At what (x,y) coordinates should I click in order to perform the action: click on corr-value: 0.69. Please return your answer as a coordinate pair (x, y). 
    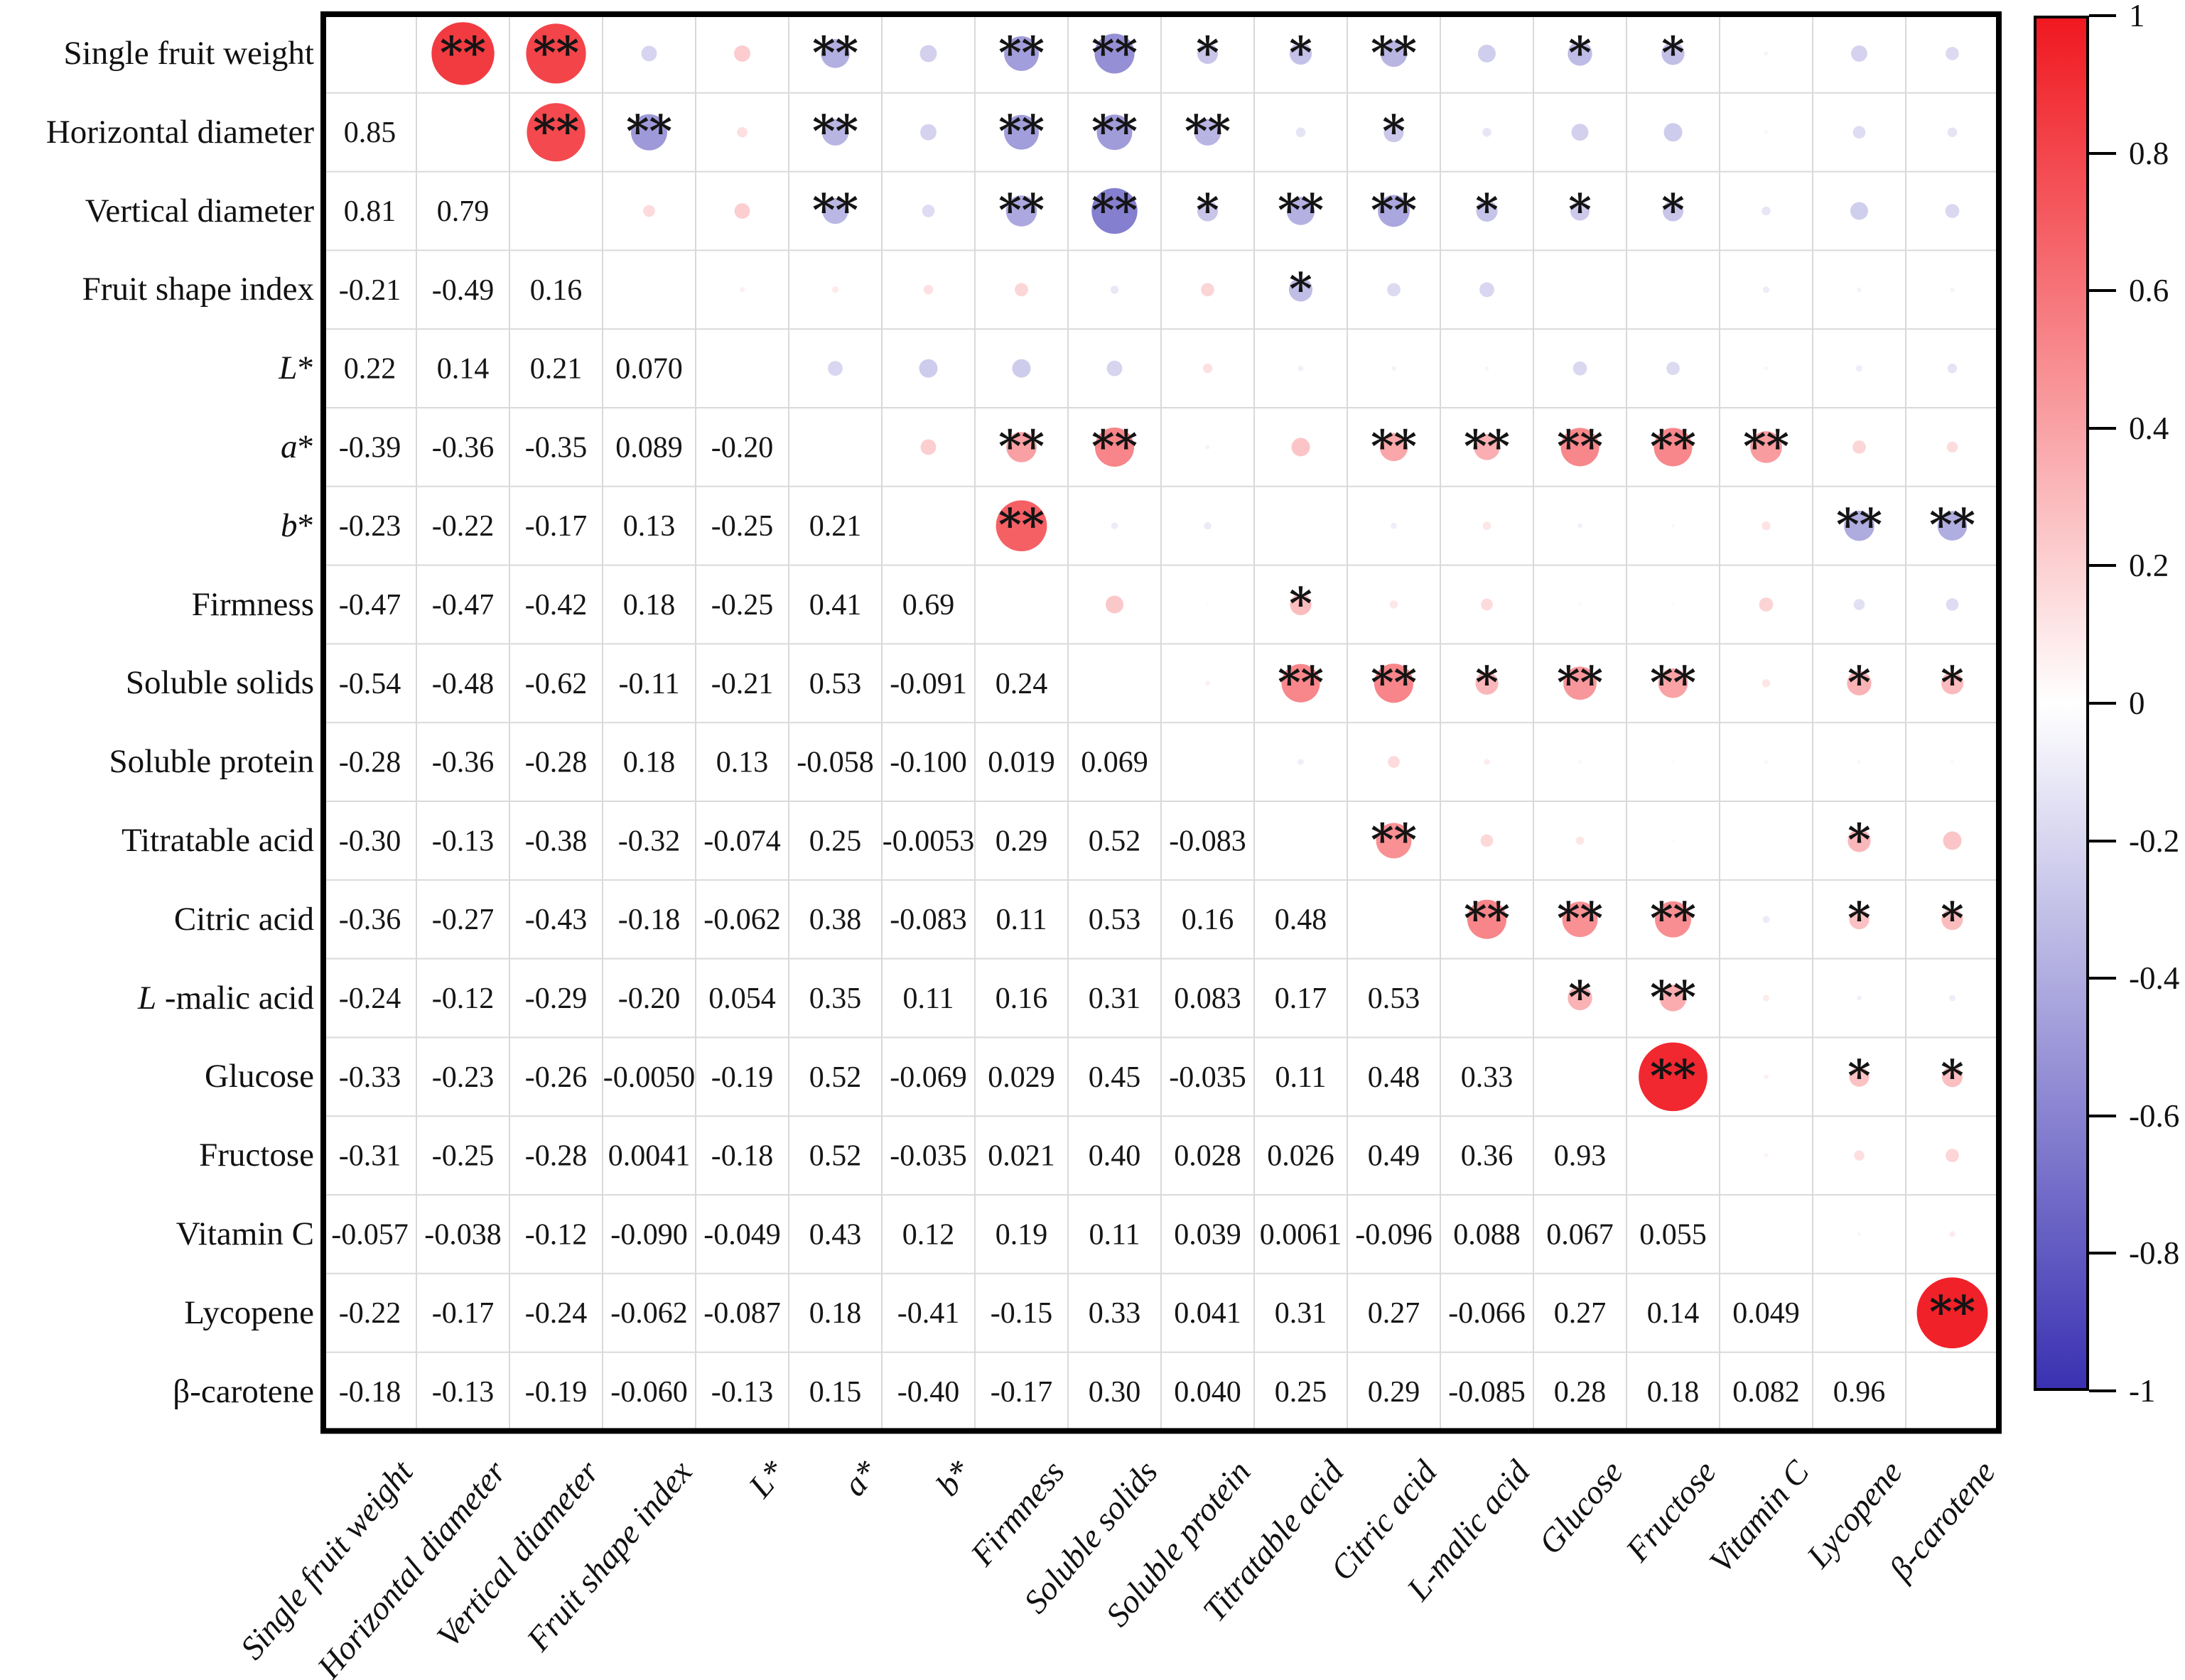
    Looking at the image, I should click on (928, 606).